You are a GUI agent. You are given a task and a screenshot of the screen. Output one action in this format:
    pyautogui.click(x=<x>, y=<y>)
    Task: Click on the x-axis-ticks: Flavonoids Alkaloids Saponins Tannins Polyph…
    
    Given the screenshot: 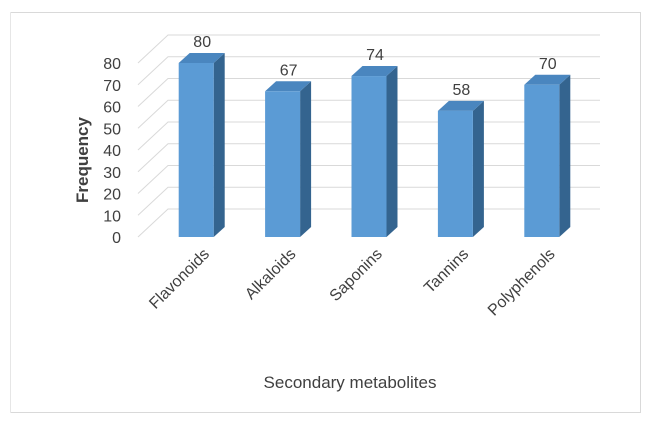 What is the action you would take?
    pyautogui.click(x=352, y=283)
    